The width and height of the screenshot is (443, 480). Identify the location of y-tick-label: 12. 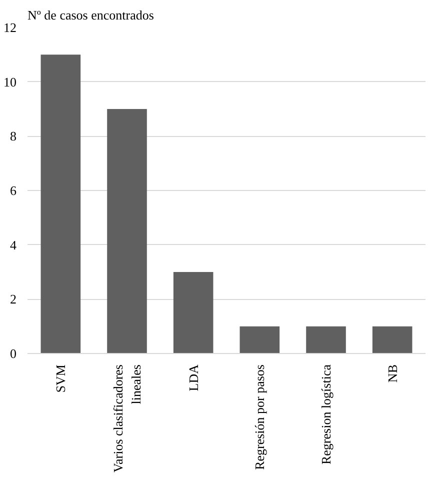
(10, 27).